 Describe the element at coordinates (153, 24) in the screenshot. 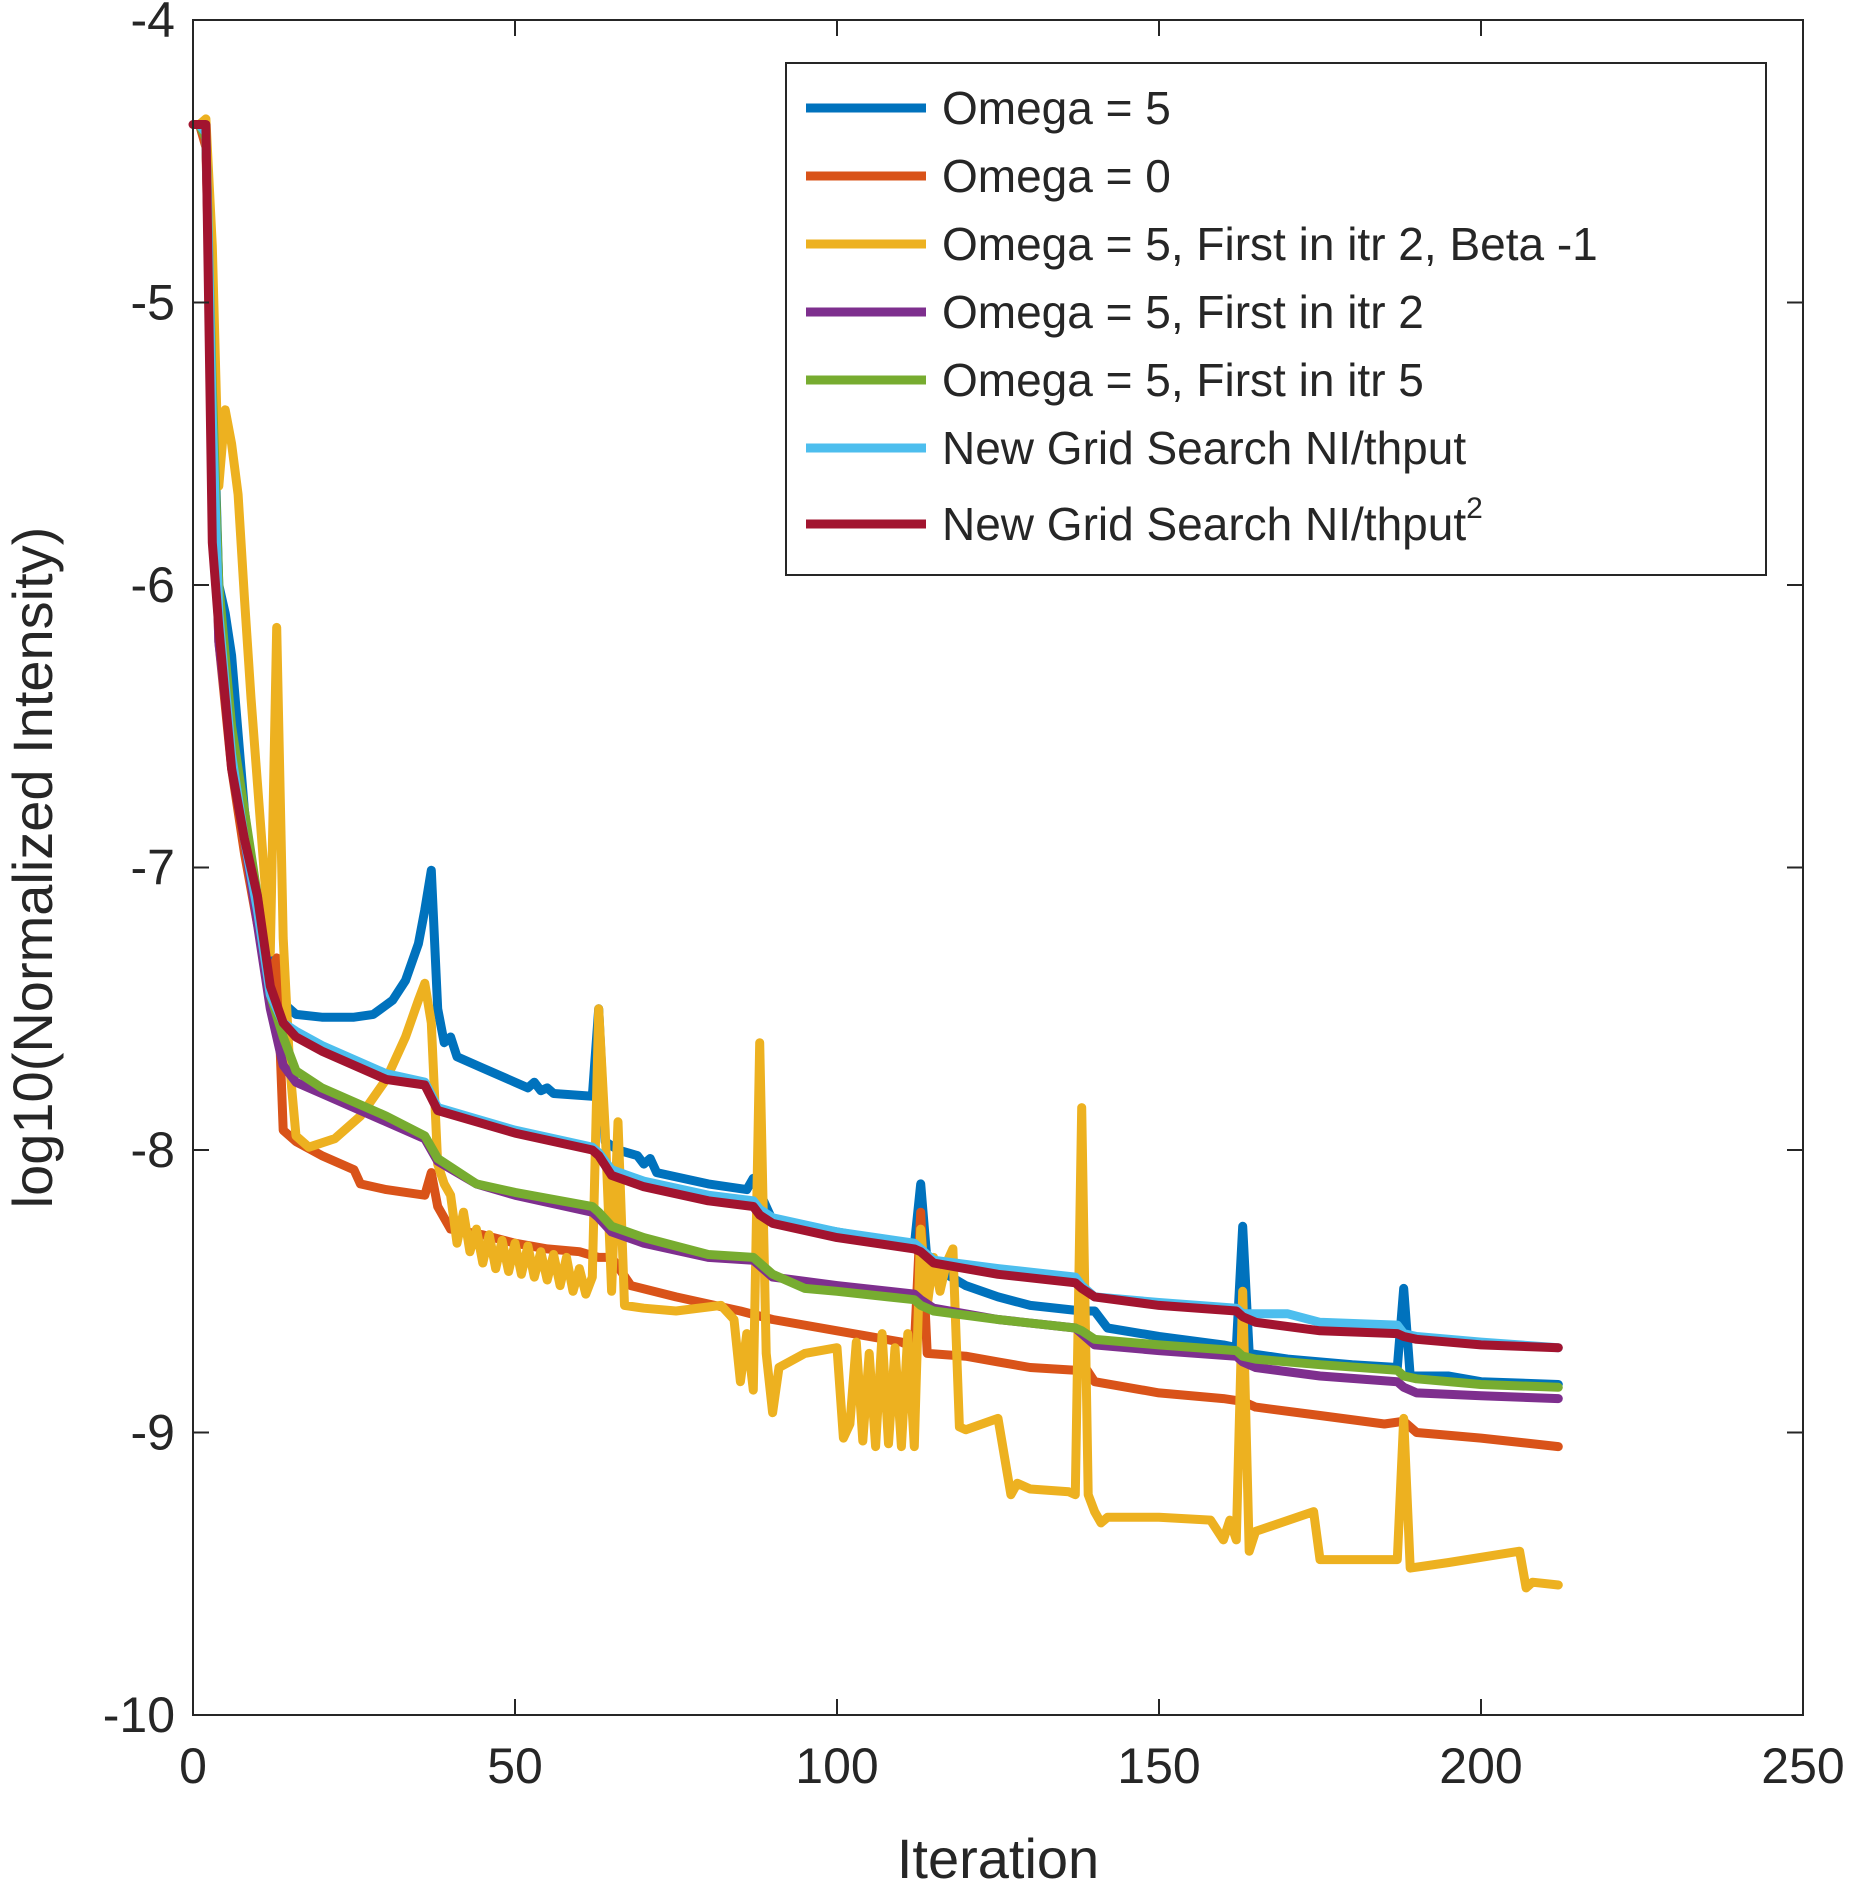

I see `y-tick-label: -4` at that location.